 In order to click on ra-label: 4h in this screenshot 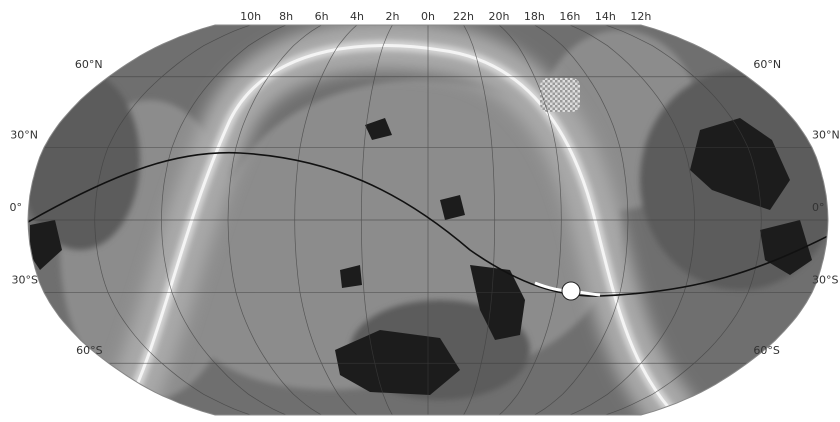, I will do `click(357, 16)`.